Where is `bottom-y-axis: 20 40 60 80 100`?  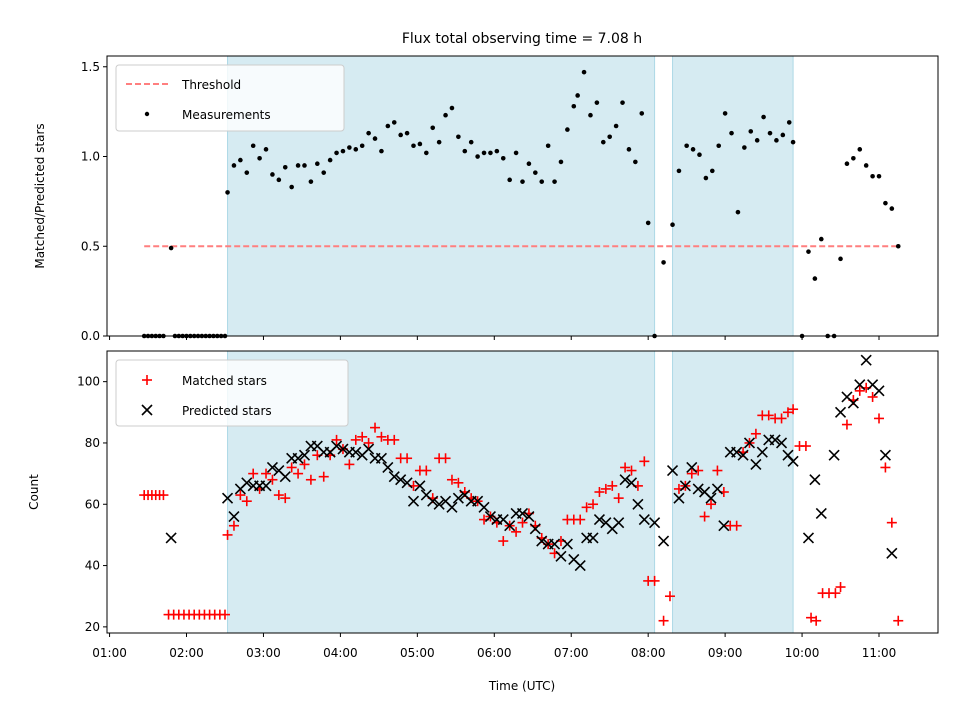 bottom-y-axis: 20 40 60 80 100 is located at coordinates (92, 504).